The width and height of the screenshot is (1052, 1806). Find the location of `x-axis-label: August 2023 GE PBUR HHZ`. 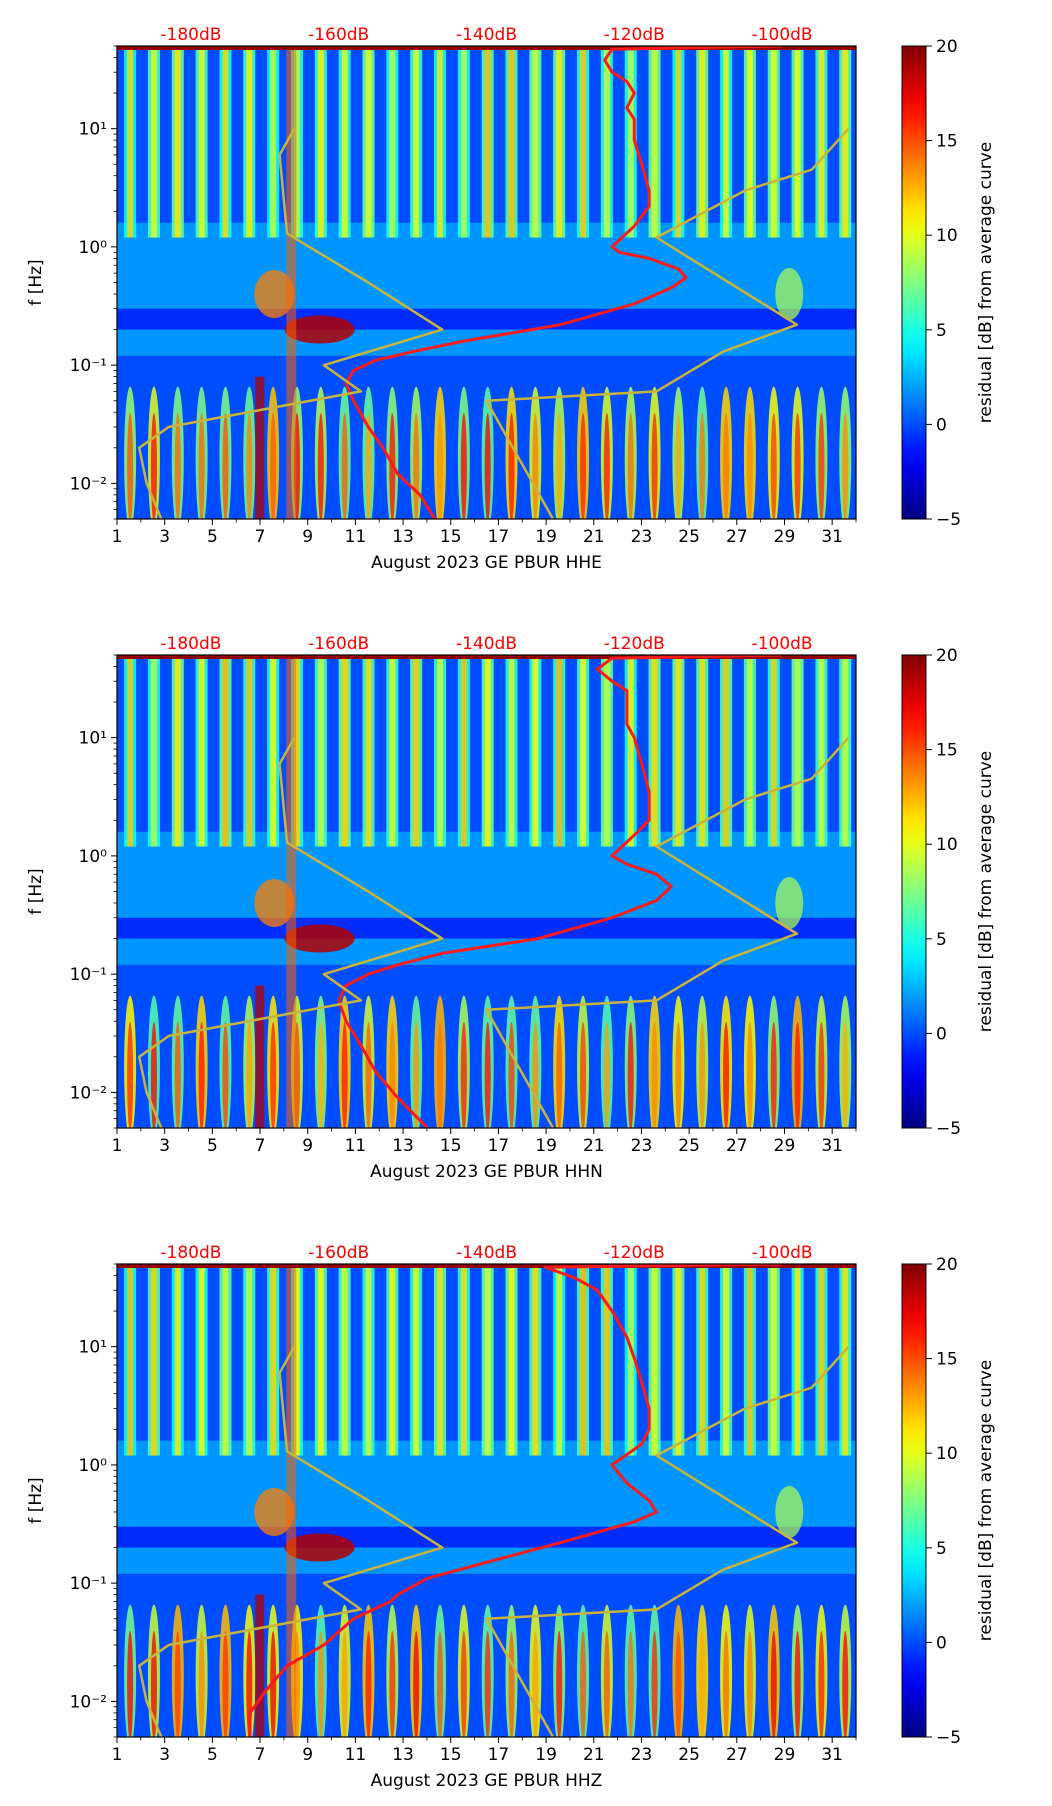

x-axis-label: August 2023 GE PBUR HHZ is located at coordinates (487, 1781).